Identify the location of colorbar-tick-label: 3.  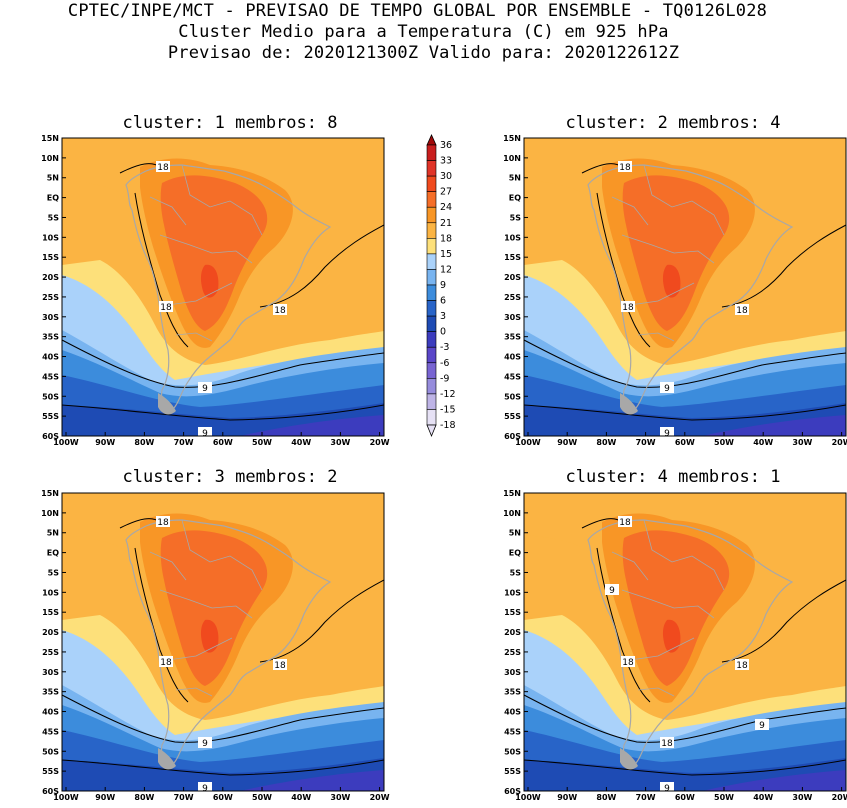
(443, 316).